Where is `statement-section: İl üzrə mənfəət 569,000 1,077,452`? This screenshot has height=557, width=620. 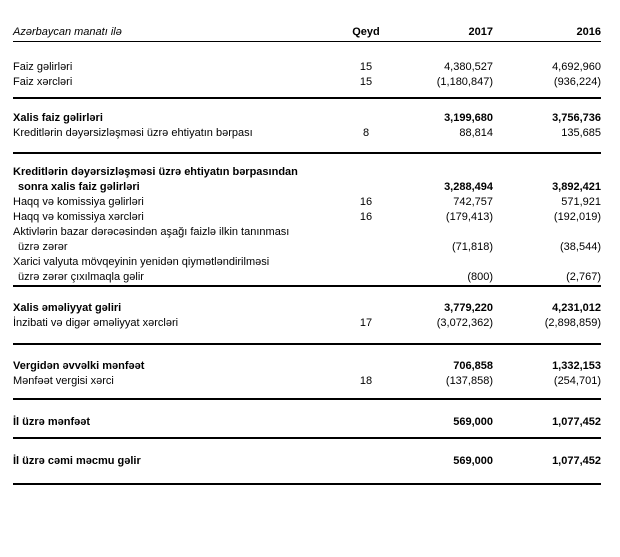 statement-section: İl üzrə mənfəət 569,000 1,077,452 is located at coordinates (307, 419).